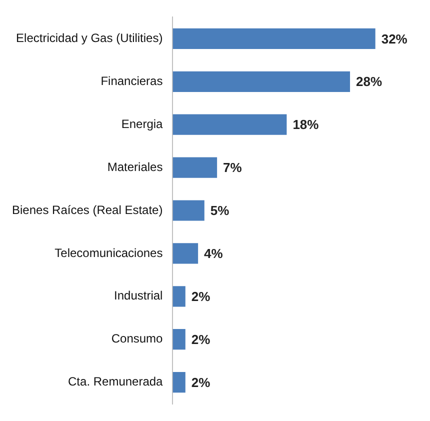  I want to click on y-tick-label: Cta. Remunerada, so click(116, 381).